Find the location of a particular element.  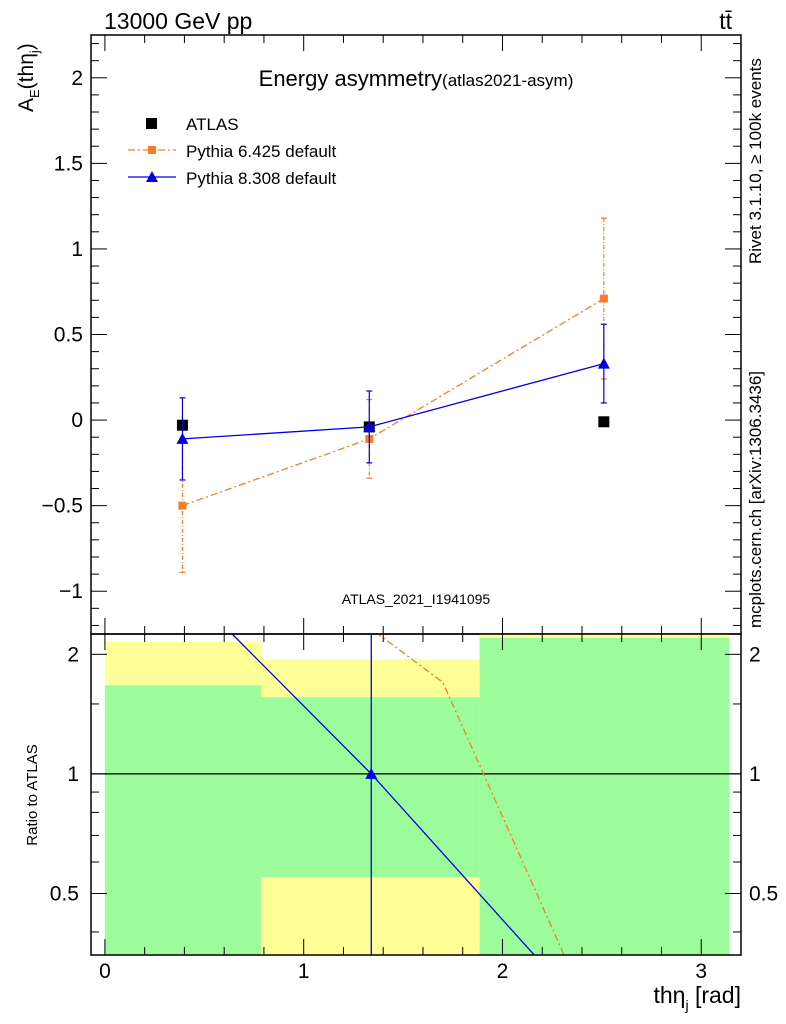

main-watermark: ATLAS_2021_I1941095 is located at coordinates (416, 599).